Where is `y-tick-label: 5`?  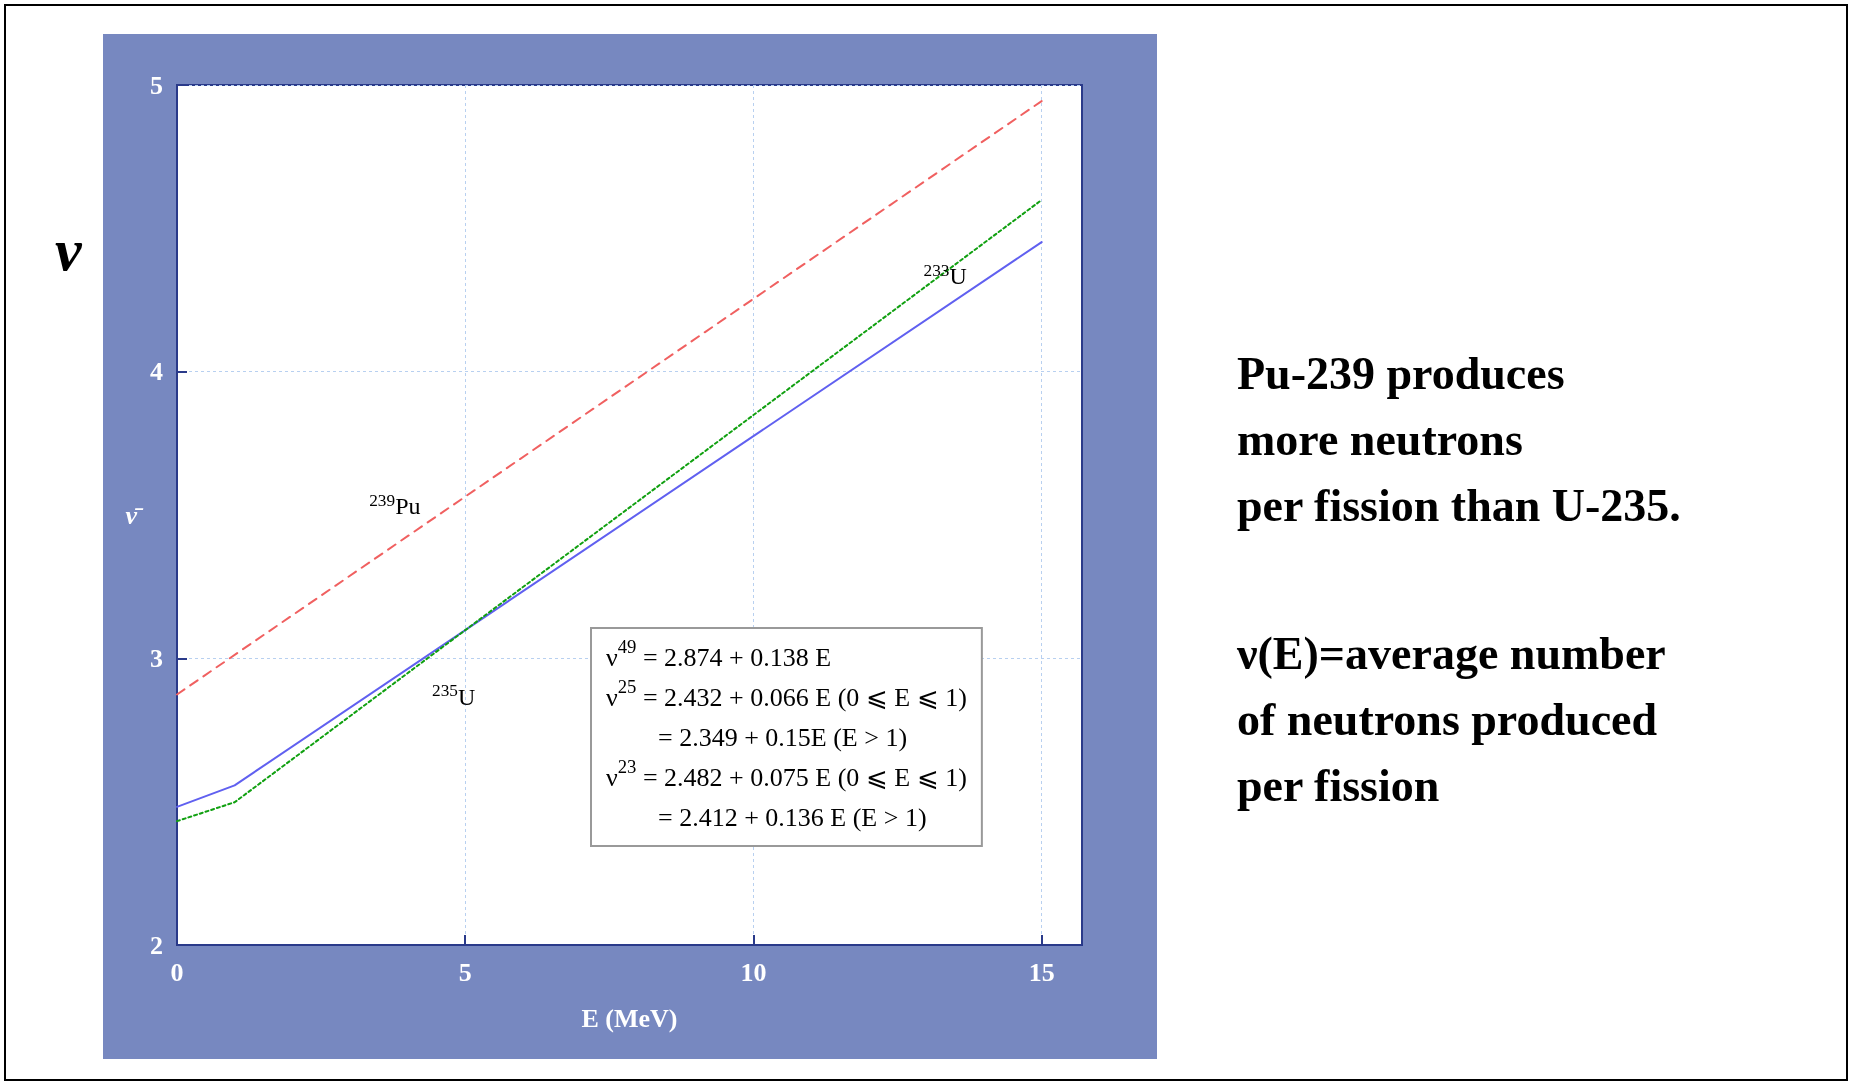 y-tick-label: 5 is located at coordinates (156, 85).